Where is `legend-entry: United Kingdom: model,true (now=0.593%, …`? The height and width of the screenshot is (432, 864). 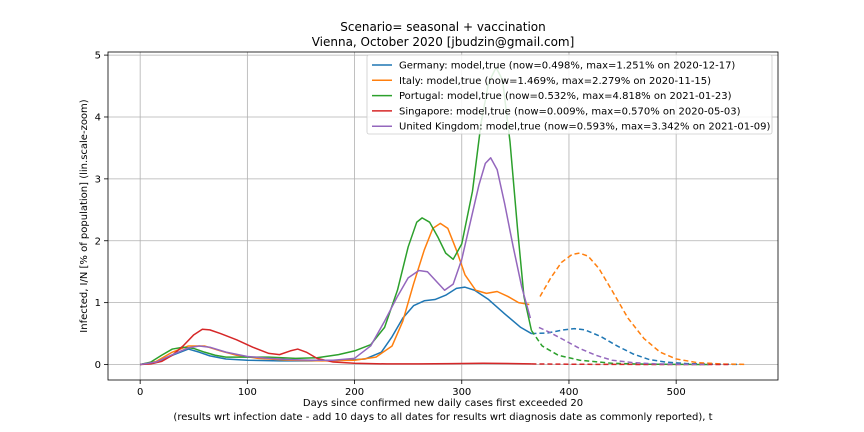
legend-entry: United Kingdom: model,true (now=0.593%, … is located at coordinates (584, 127).